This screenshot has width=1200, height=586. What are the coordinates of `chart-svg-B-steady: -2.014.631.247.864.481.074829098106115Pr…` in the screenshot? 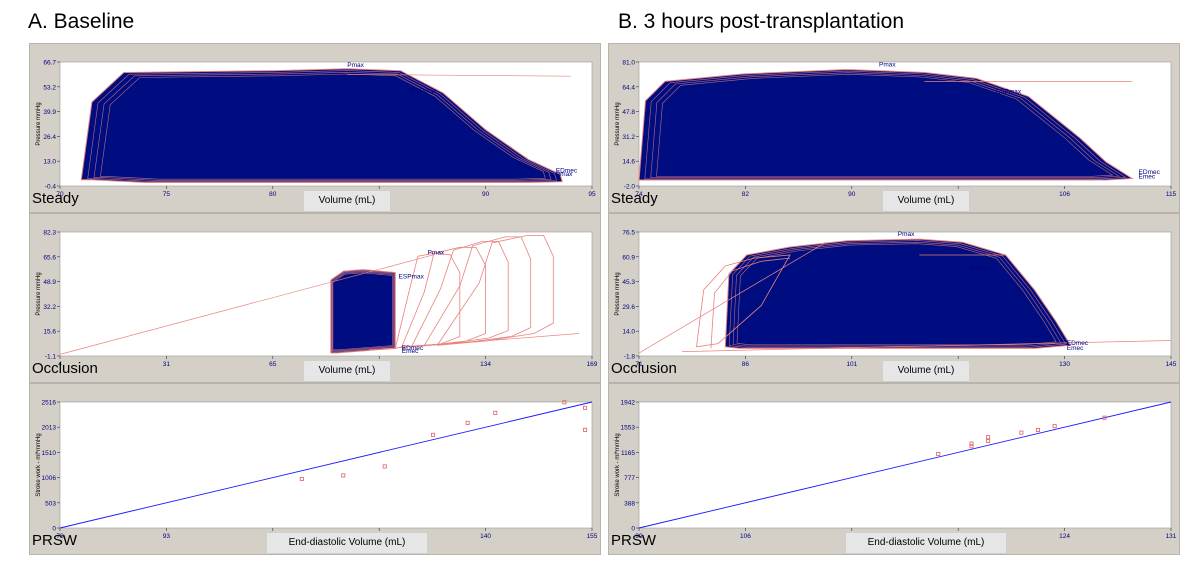 It's located at (896, 129).